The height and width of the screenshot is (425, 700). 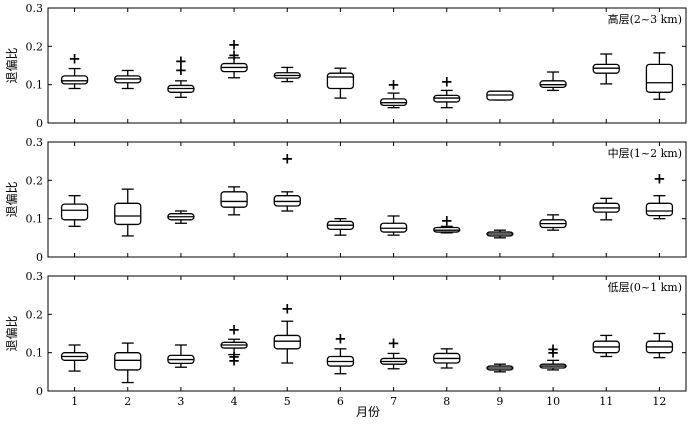 I want to click on box-month-10: ++, so click(x=553, y=355).